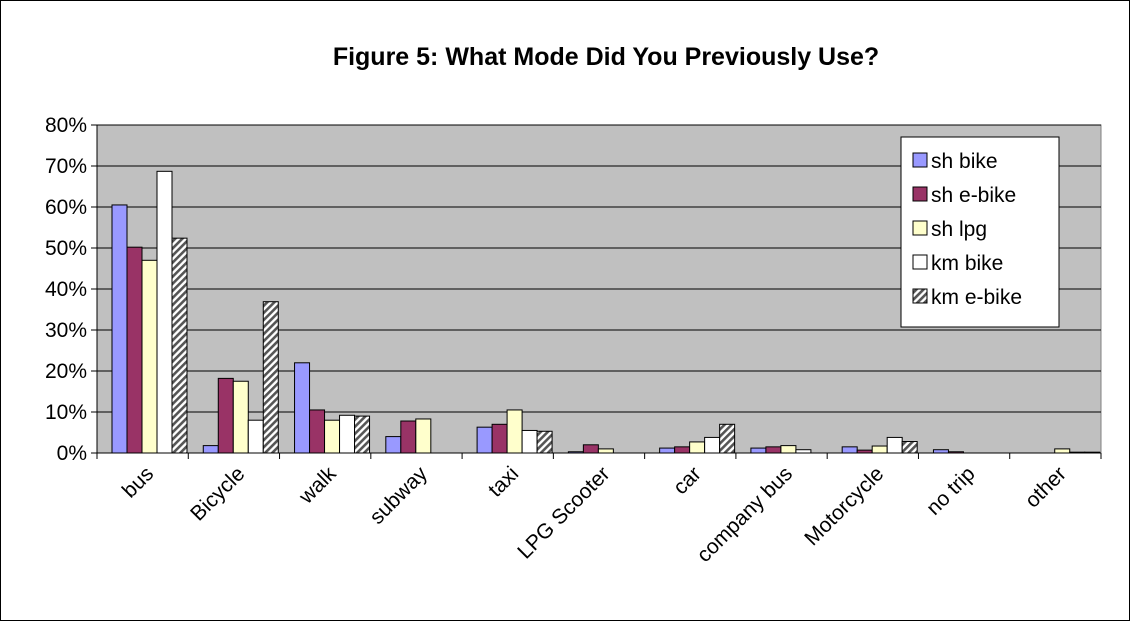 The width and height of the screenshot is (1130, 622). Describe the element at coordinates (973, 195) in the screenshot. I see `legend-label: sh e-bike` at that location.